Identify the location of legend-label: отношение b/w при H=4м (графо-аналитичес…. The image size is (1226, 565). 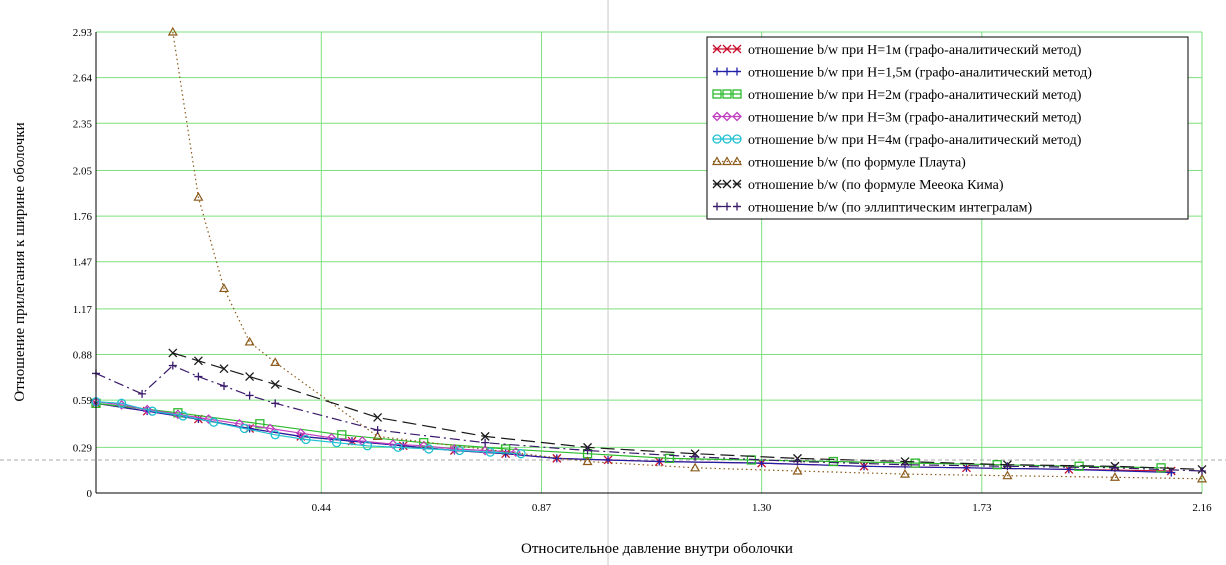
(915, 140).